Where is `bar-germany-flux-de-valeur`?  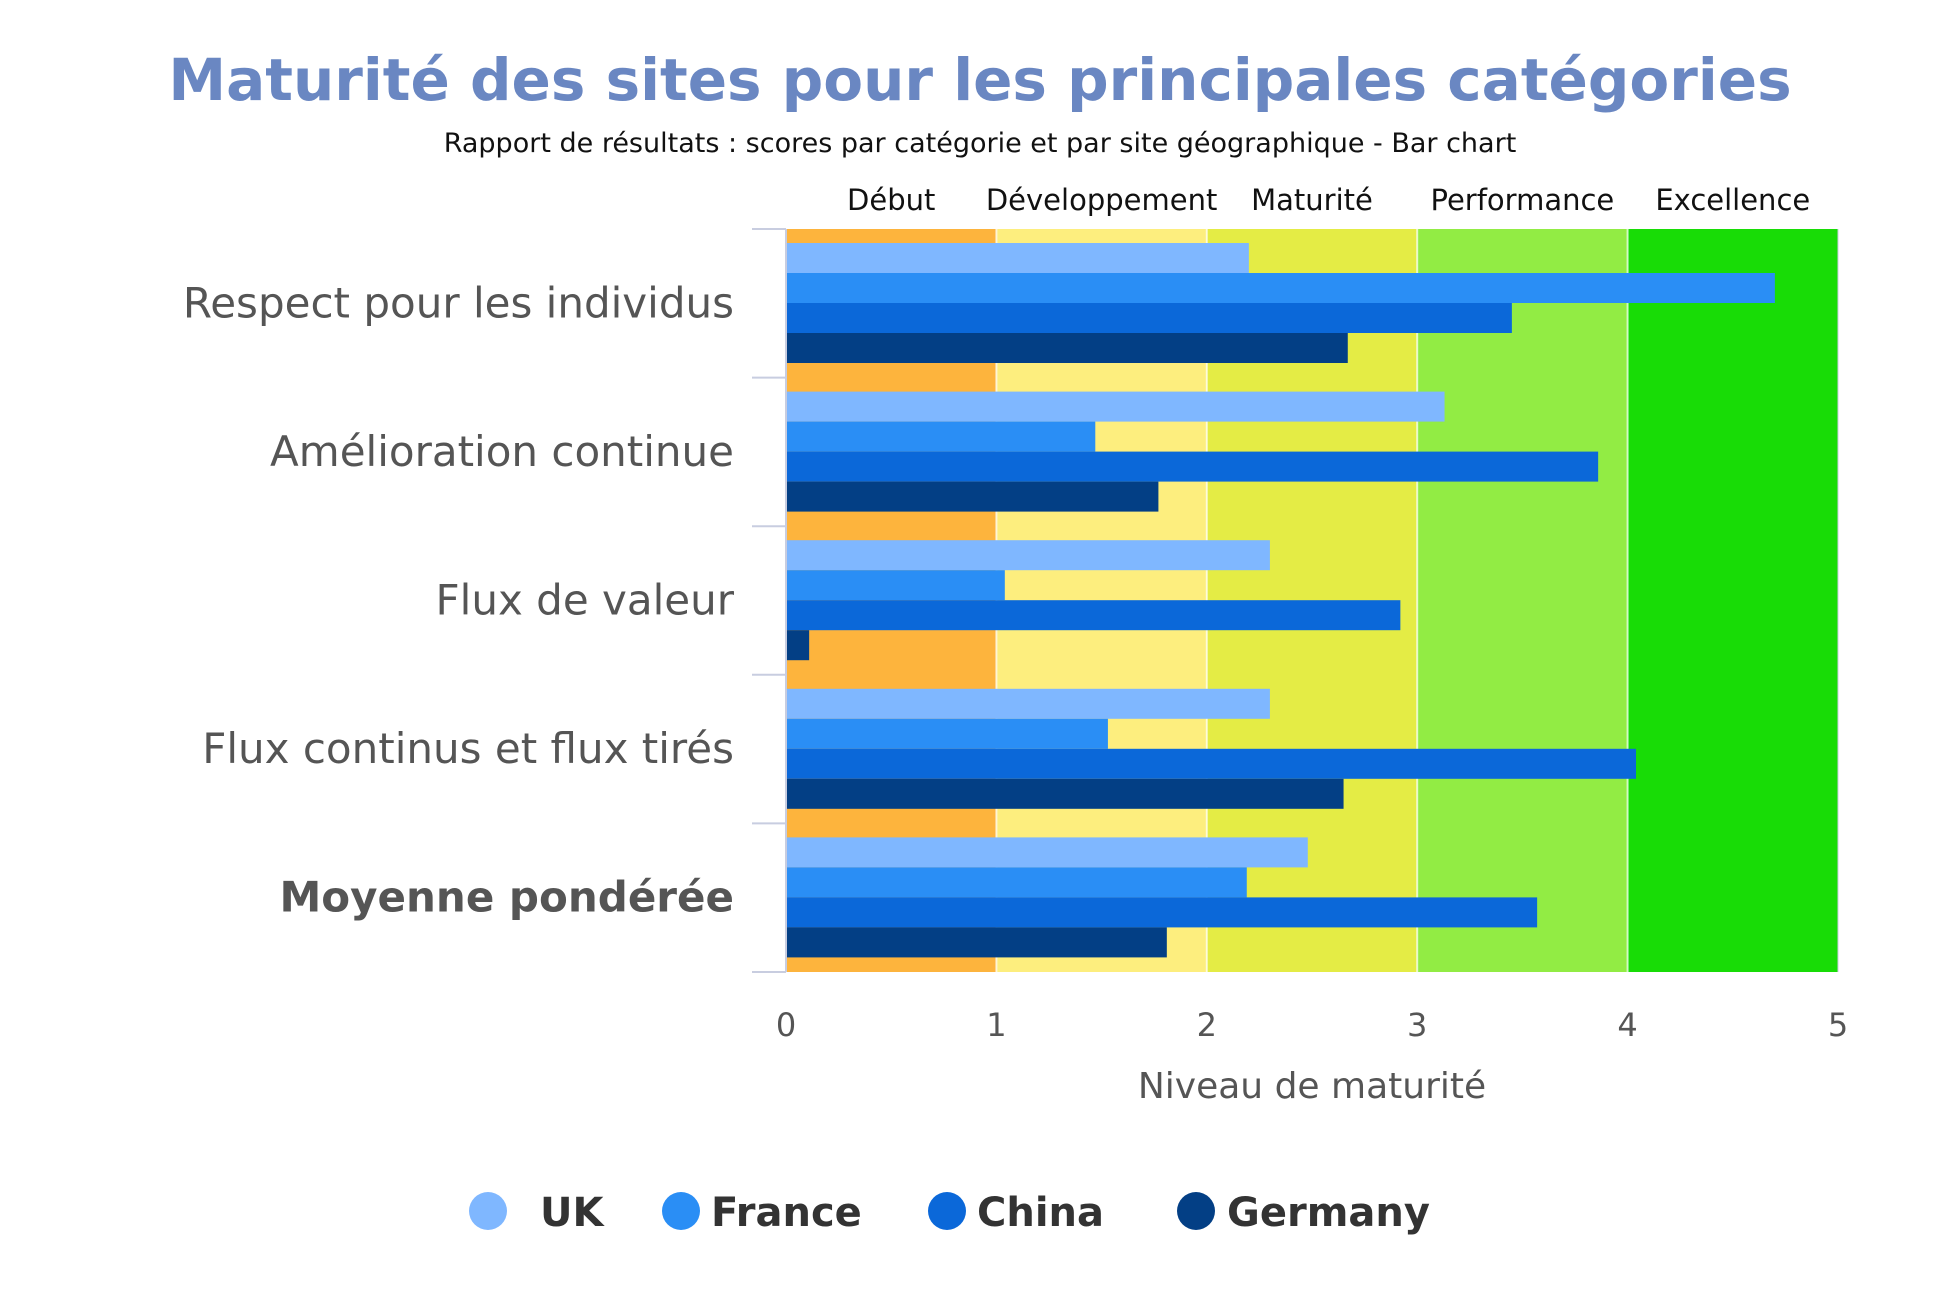 bar-germany-flux-de-valeur is located at coordinates (798, 645).